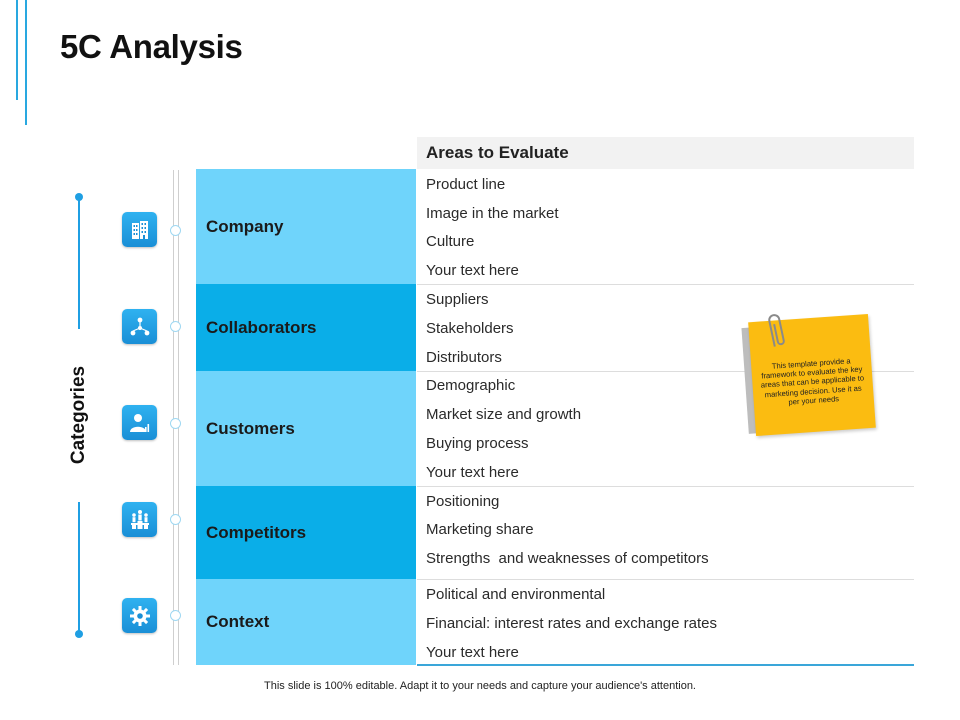 This screenshot has width=960, height=720. I want to click on list-item: Suppliers, so click(457, 299).